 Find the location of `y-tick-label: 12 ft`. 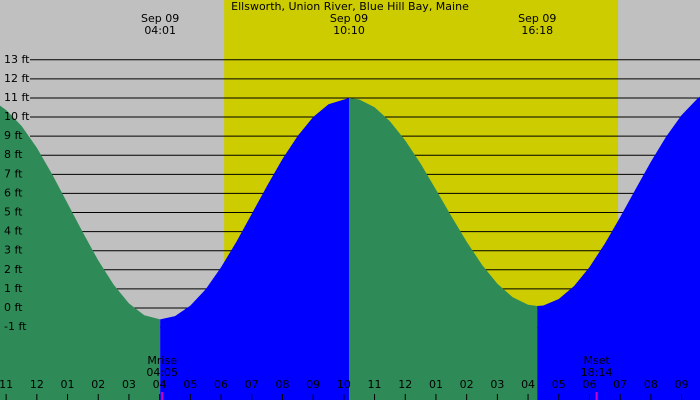

y-tick-label: 12 ft is located at coordinates (17, 78).